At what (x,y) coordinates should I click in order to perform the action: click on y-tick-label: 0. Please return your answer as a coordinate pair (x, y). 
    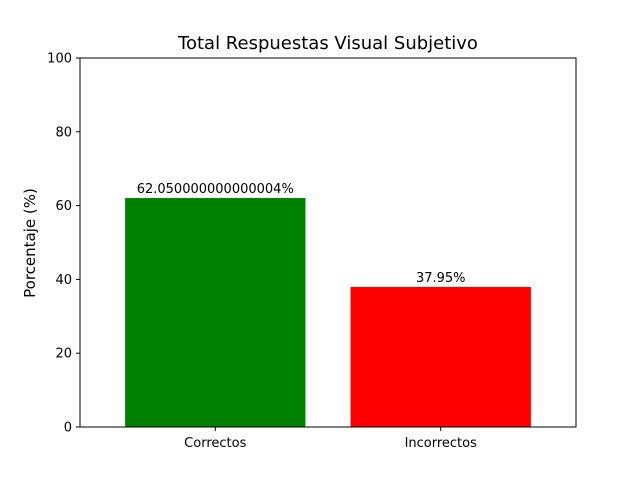
    Looking at the image, I should click on (68, 428).